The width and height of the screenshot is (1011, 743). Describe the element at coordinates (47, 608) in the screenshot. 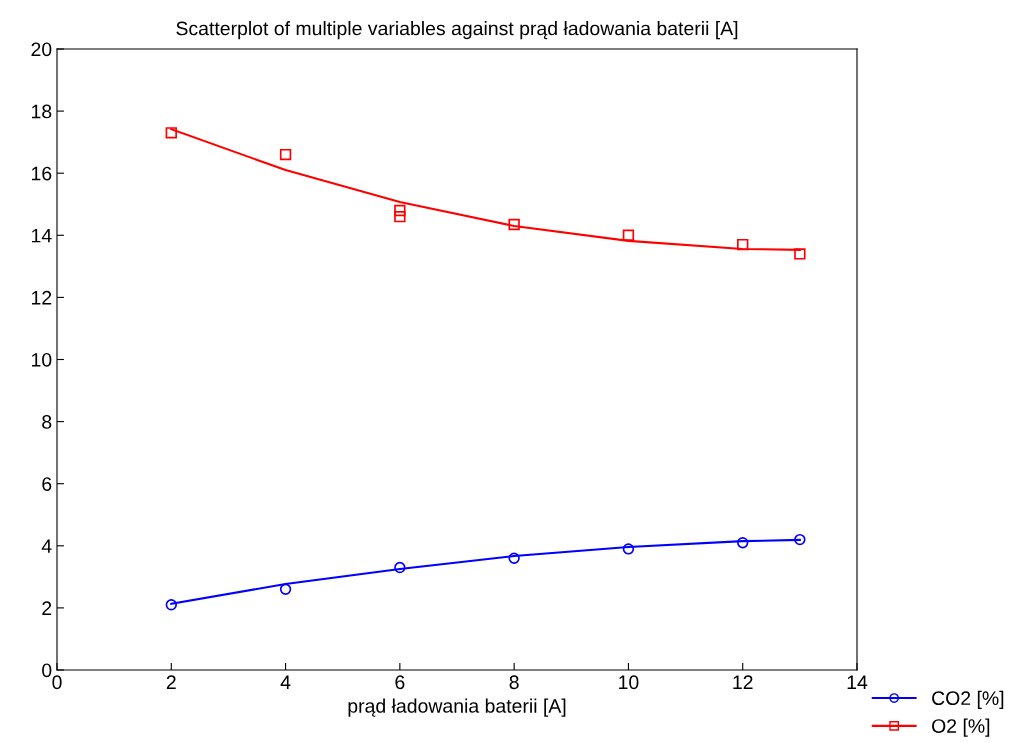

I see `y-tick-label: 2` at that location.